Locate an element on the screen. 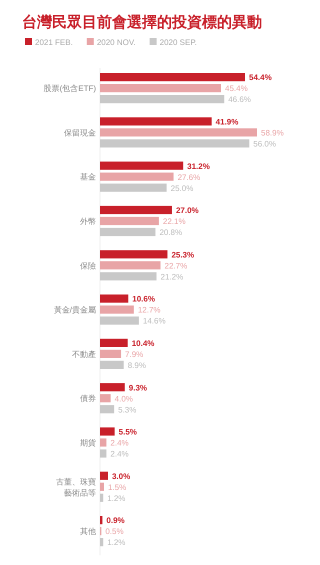 This screenshot has height=565, width=320. data-label: 58.9% is located at coordinates (272, 133).